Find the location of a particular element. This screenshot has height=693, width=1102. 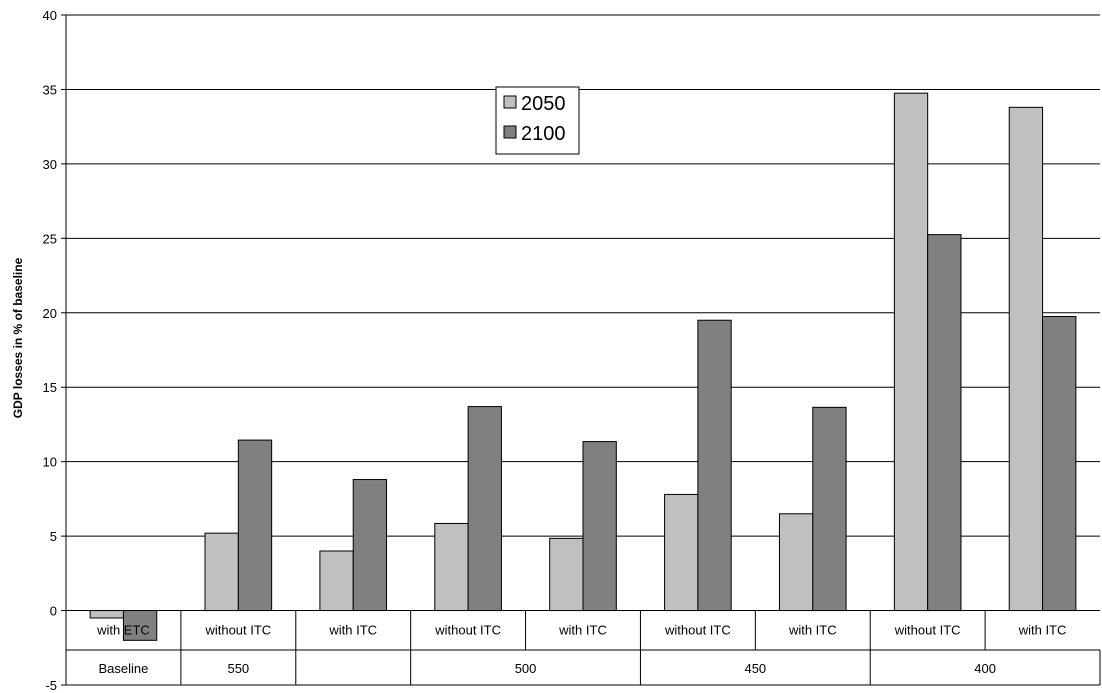

y-tick-labels: -5 0 5 10 15 20 25 30 35 40 is located at coordinates (50, 350).